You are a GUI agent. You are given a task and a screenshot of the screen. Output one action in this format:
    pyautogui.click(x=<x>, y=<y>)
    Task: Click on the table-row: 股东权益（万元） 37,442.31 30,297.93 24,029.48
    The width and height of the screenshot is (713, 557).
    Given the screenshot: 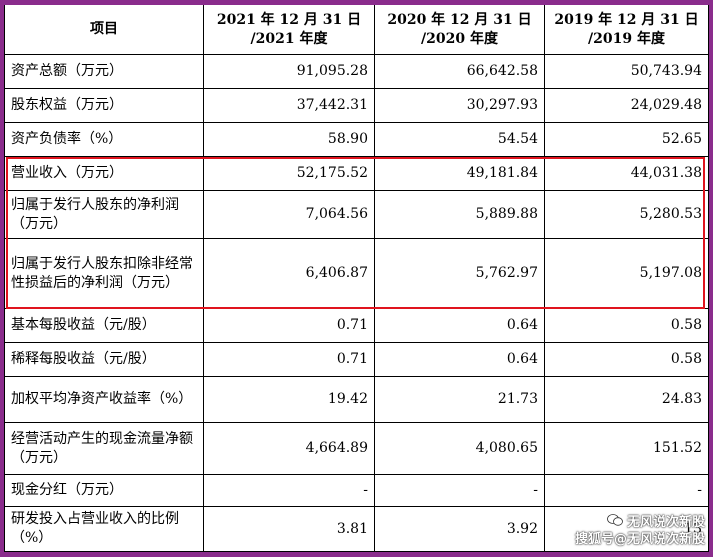 What is the action you would take?
    pyautogui.click(x=356, y=106)
    